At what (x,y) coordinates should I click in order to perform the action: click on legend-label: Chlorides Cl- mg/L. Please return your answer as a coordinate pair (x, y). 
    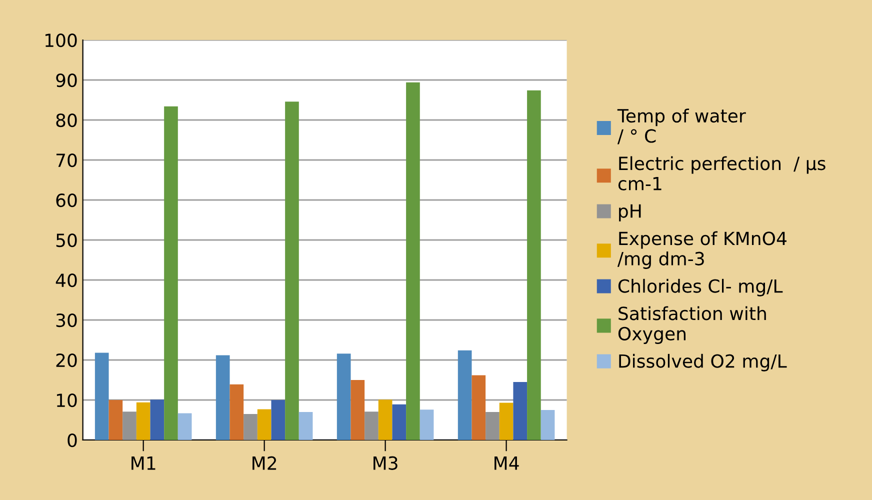
    Looking at the image, I should click on (700, 287).